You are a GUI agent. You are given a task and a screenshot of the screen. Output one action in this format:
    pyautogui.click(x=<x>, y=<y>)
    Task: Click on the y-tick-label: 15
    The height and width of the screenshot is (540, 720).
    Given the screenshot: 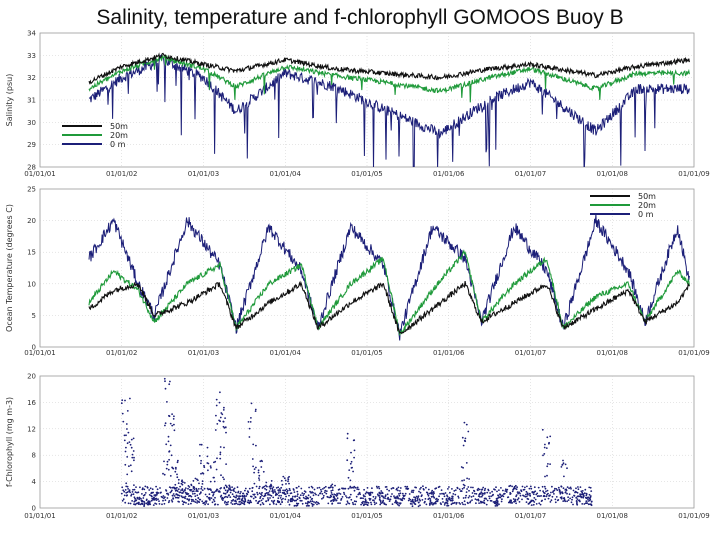 What is the action you would take?
    pyautogui.click(x=31, y=253)
    